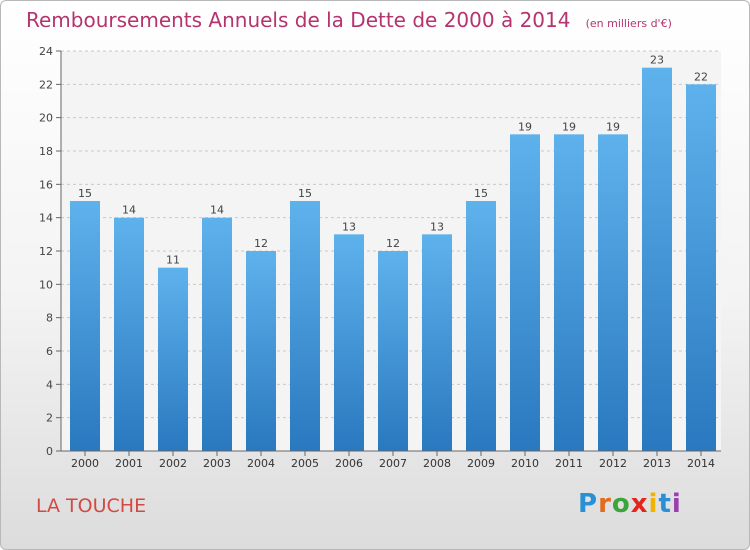 The image size is (750, 550). What do you see at coordinates (588, 504) in the screenshot?
I see `logo-letter: P` at bounding box center [588, 504].